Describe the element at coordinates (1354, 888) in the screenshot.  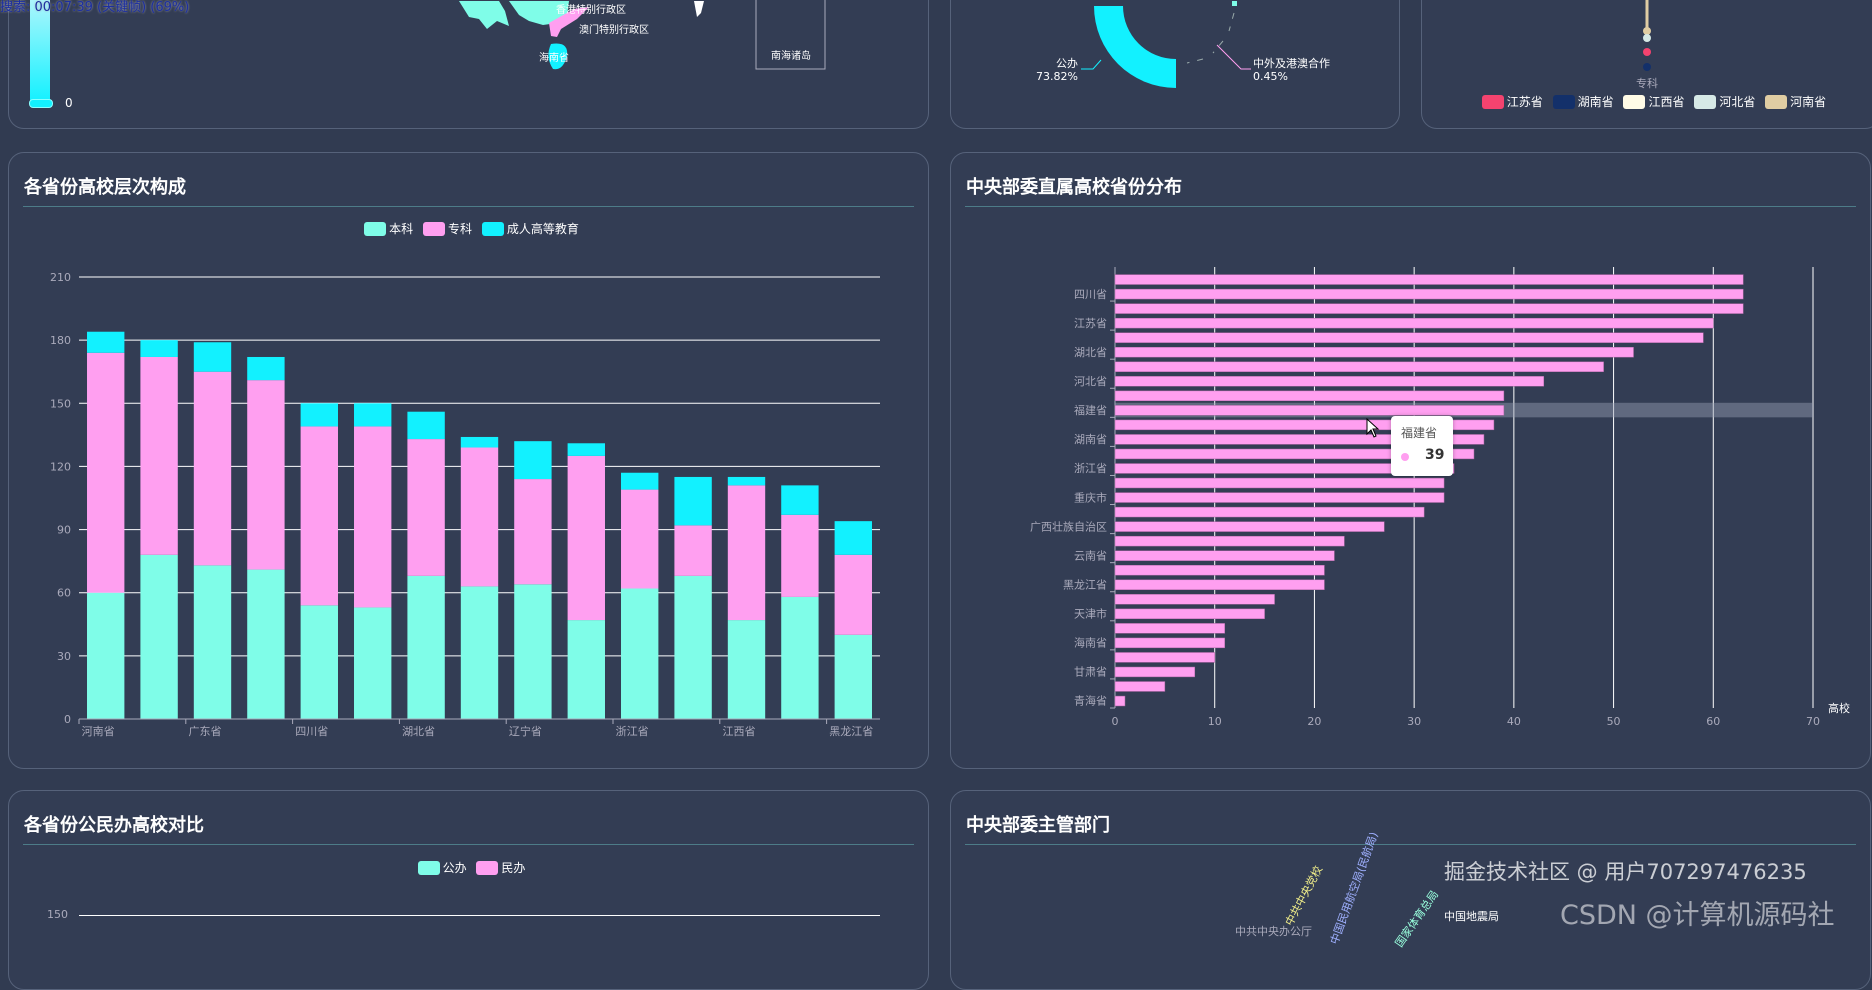
I see `word-civil-aviation: 中国民用航空局(民航局)` at that location.